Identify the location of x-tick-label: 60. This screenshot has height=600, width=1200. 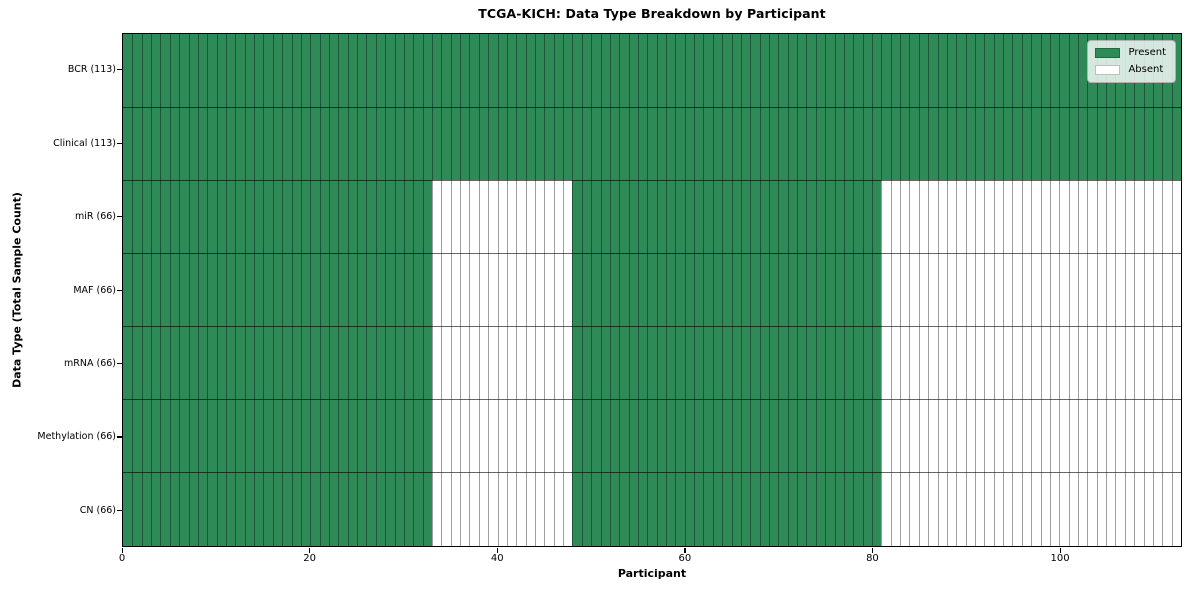
(685, 558).